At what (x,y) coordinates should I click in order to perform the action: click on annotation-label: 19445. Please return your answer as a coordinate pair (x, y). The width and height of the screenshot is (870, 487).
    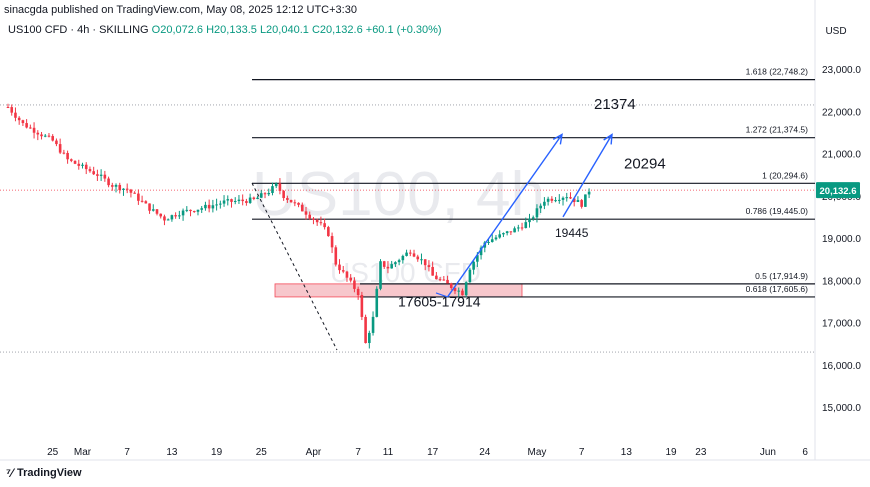
    Looking at the image, I should click on (572, 233).